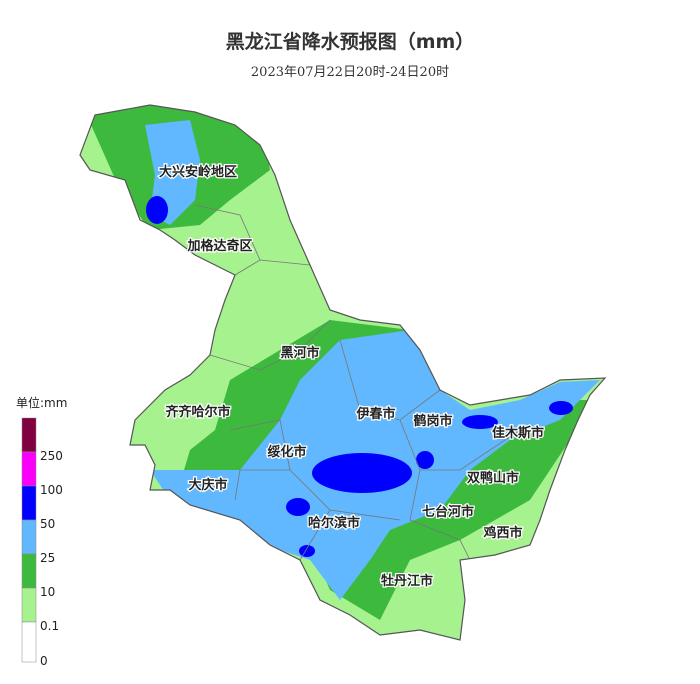 The height and width of the screenshot is (684, 700). I want to click on region-label: 鸡西市, so click(502, 533).